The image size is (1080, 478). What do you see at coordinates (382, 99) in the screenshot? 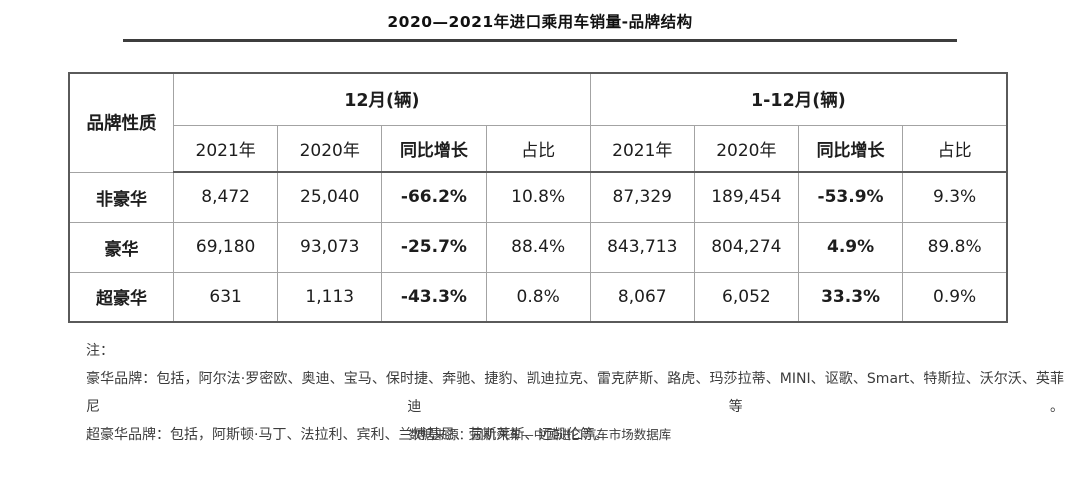
I see `column-group-december: 12月(辆)` at bounding box center [382, 99].